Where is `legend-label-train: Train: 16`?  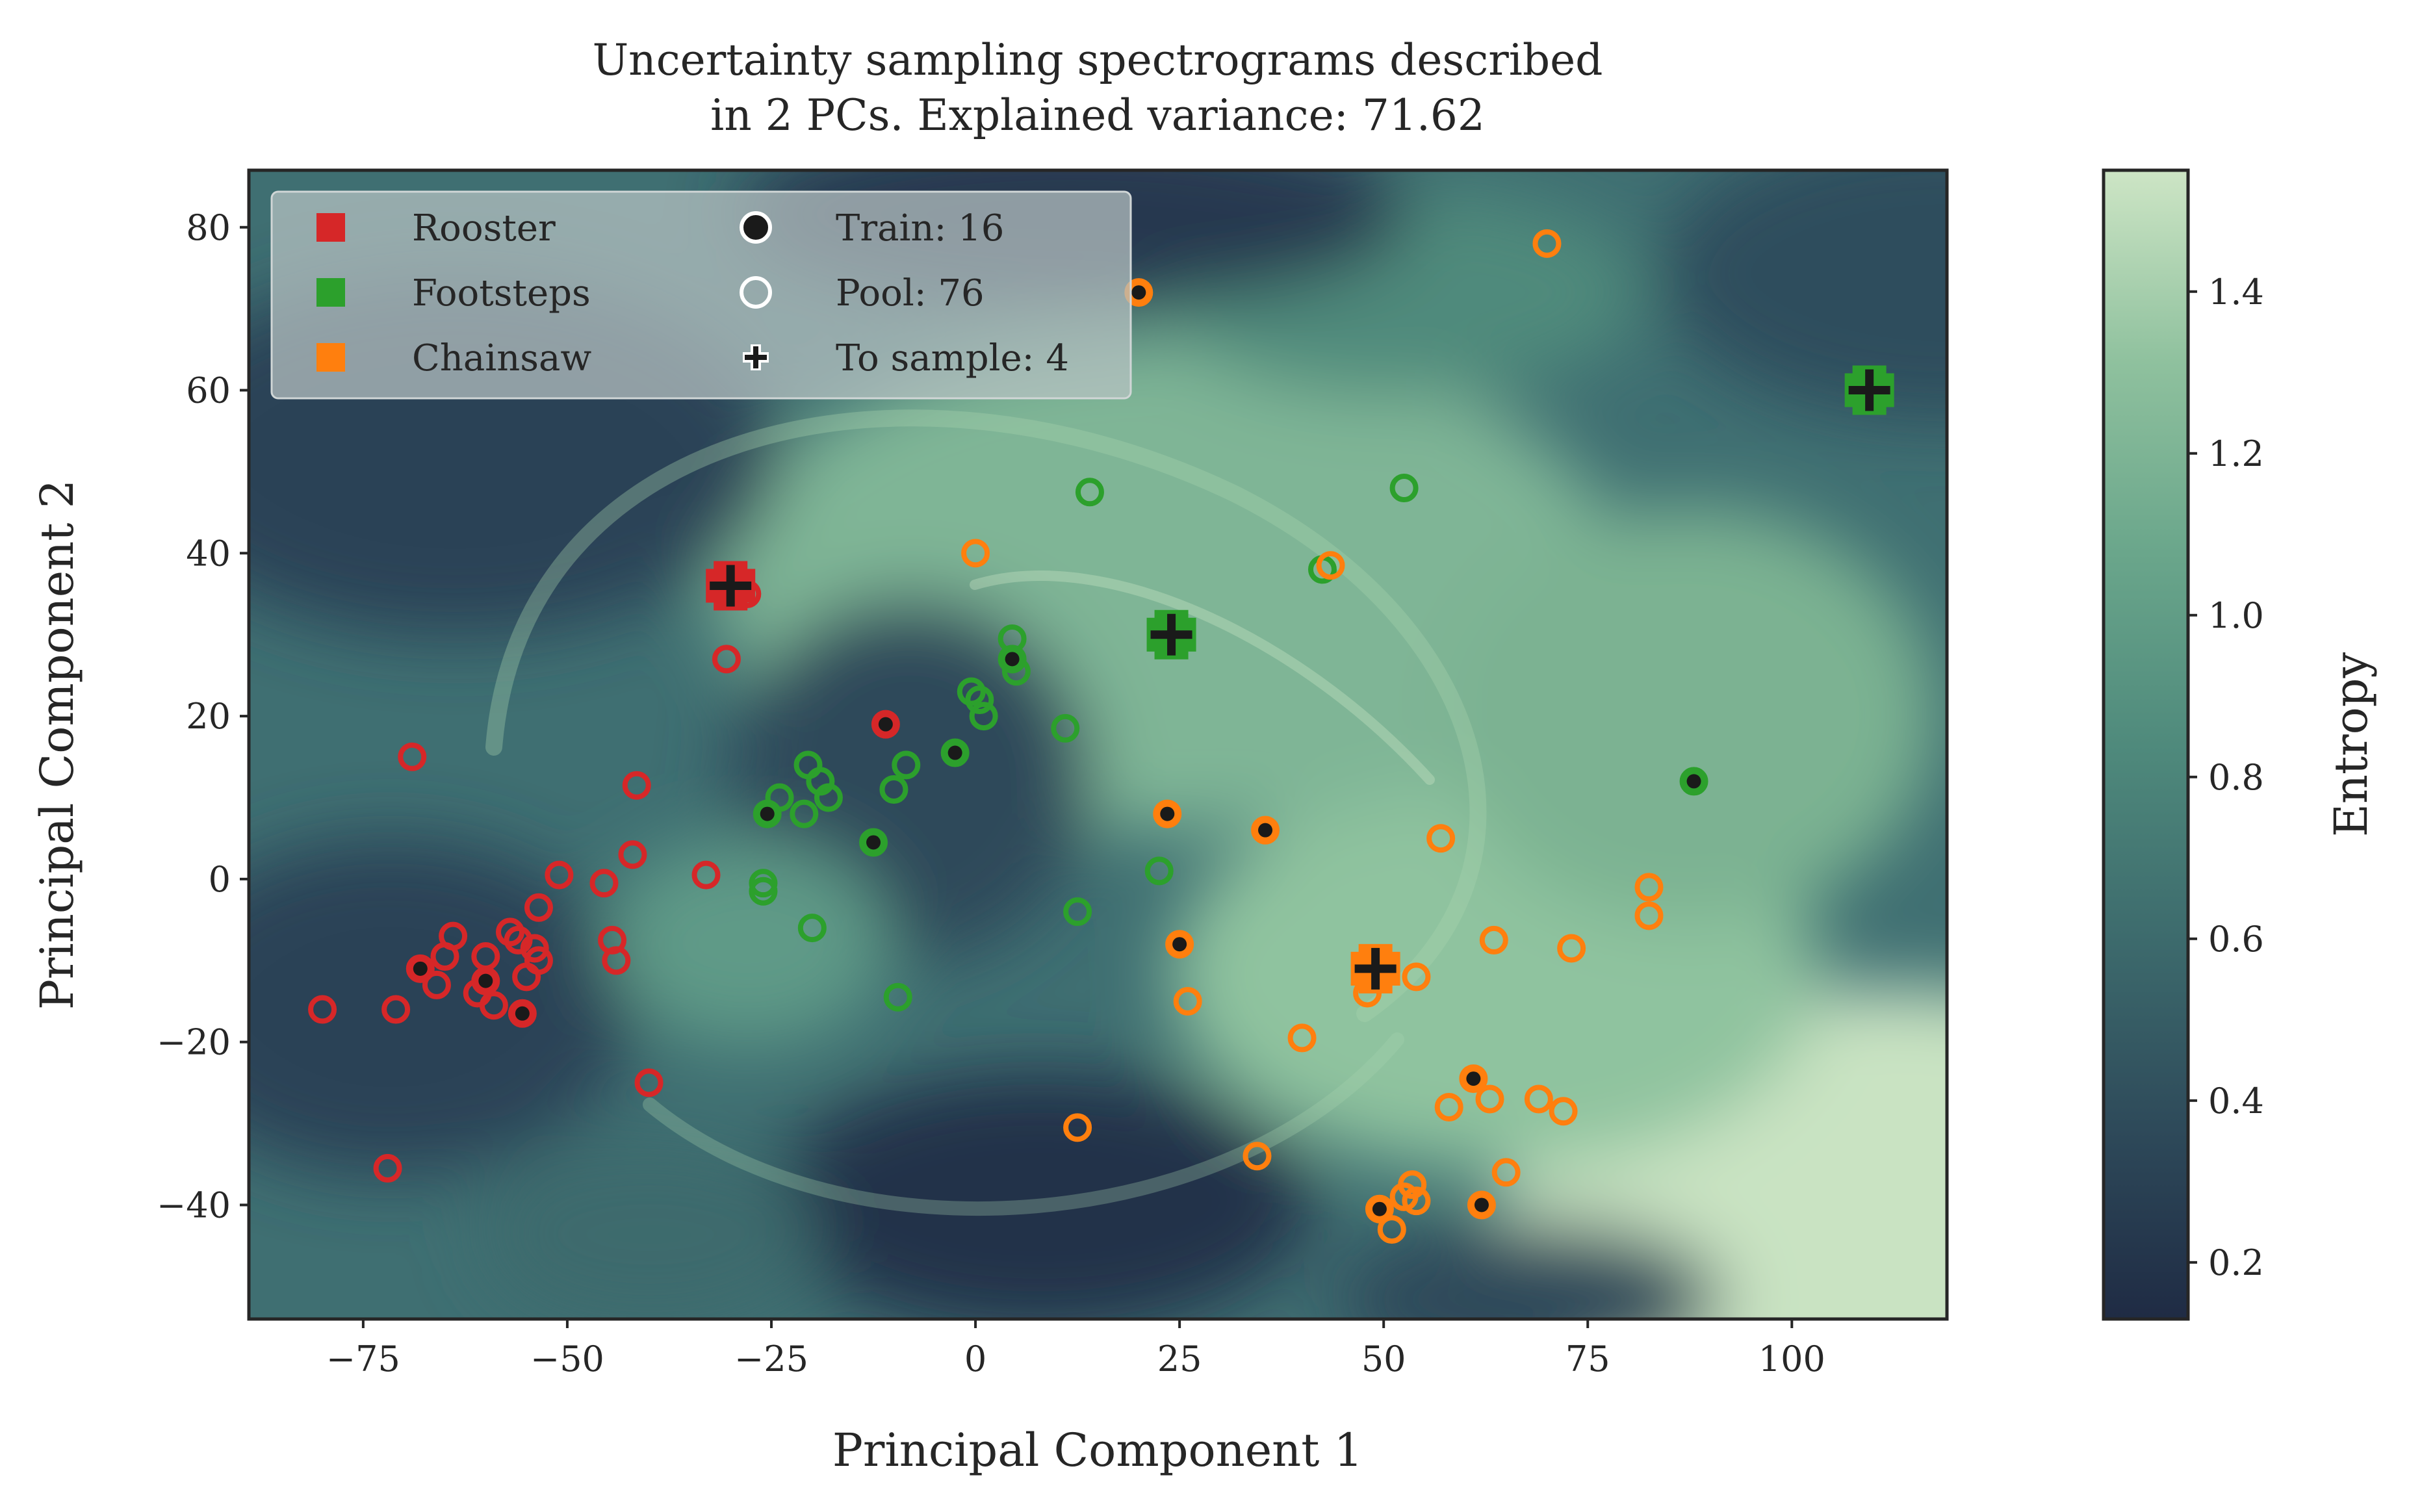 legend-label-train: Train: 16 is located at coordinates (920, 228).